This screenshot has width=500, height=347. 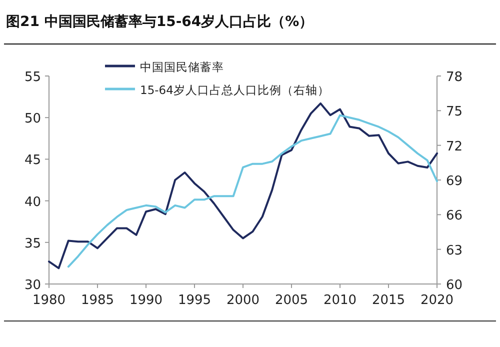 What do you see at coordinates (454, 146) in the screenshot?
I see `y2-tick-label: 72` at bounding box center [454, 146].